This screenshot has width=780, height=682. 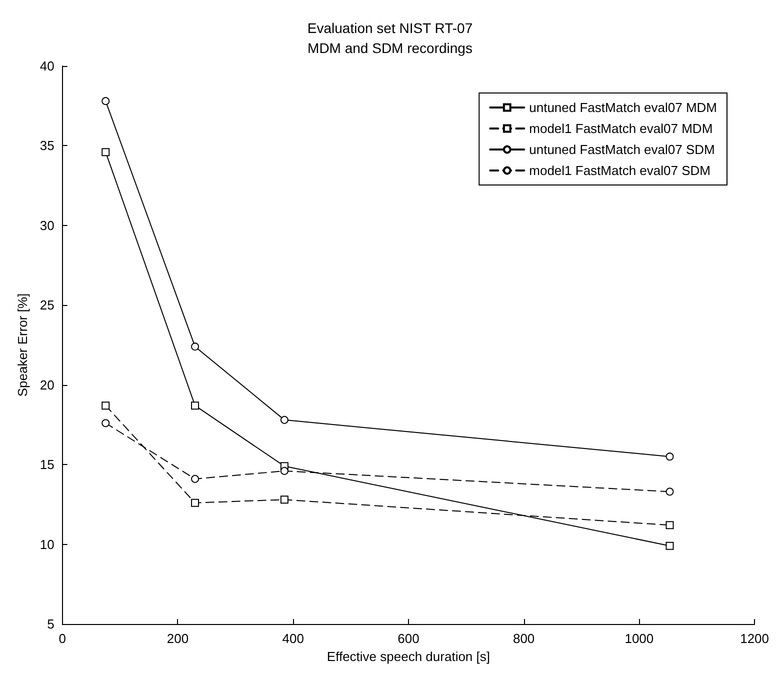 What do you see at coordinates (47, 225) in the screenshot?
I see `y-tick-label: 30` at bounding box center [47, 225].